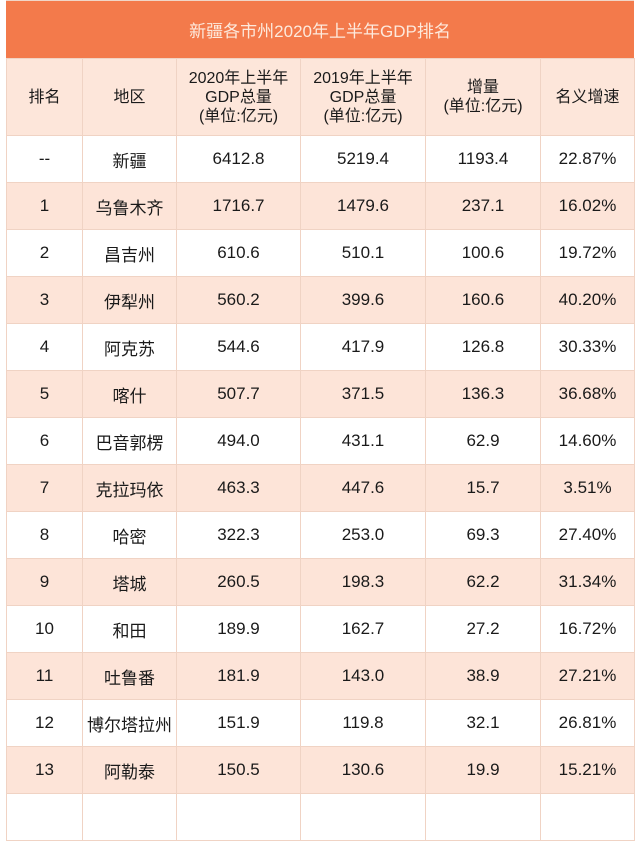  Describe the element at coordinates (129, 817) in the screenshot. I see `cell-region` at that location.